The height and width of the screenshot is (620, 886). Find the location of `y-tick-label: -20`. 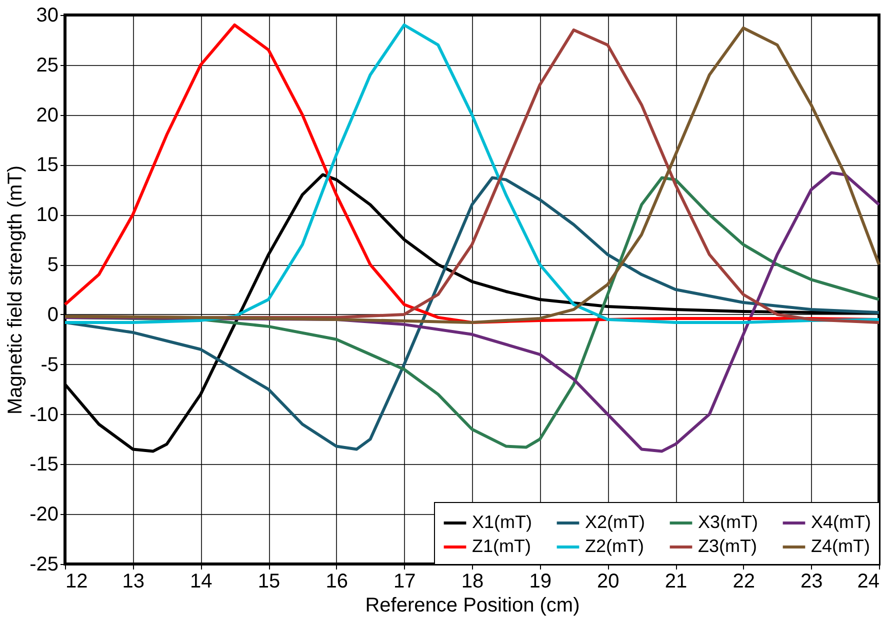

y-tick-label: -20 is located at coordinates (44, 515).